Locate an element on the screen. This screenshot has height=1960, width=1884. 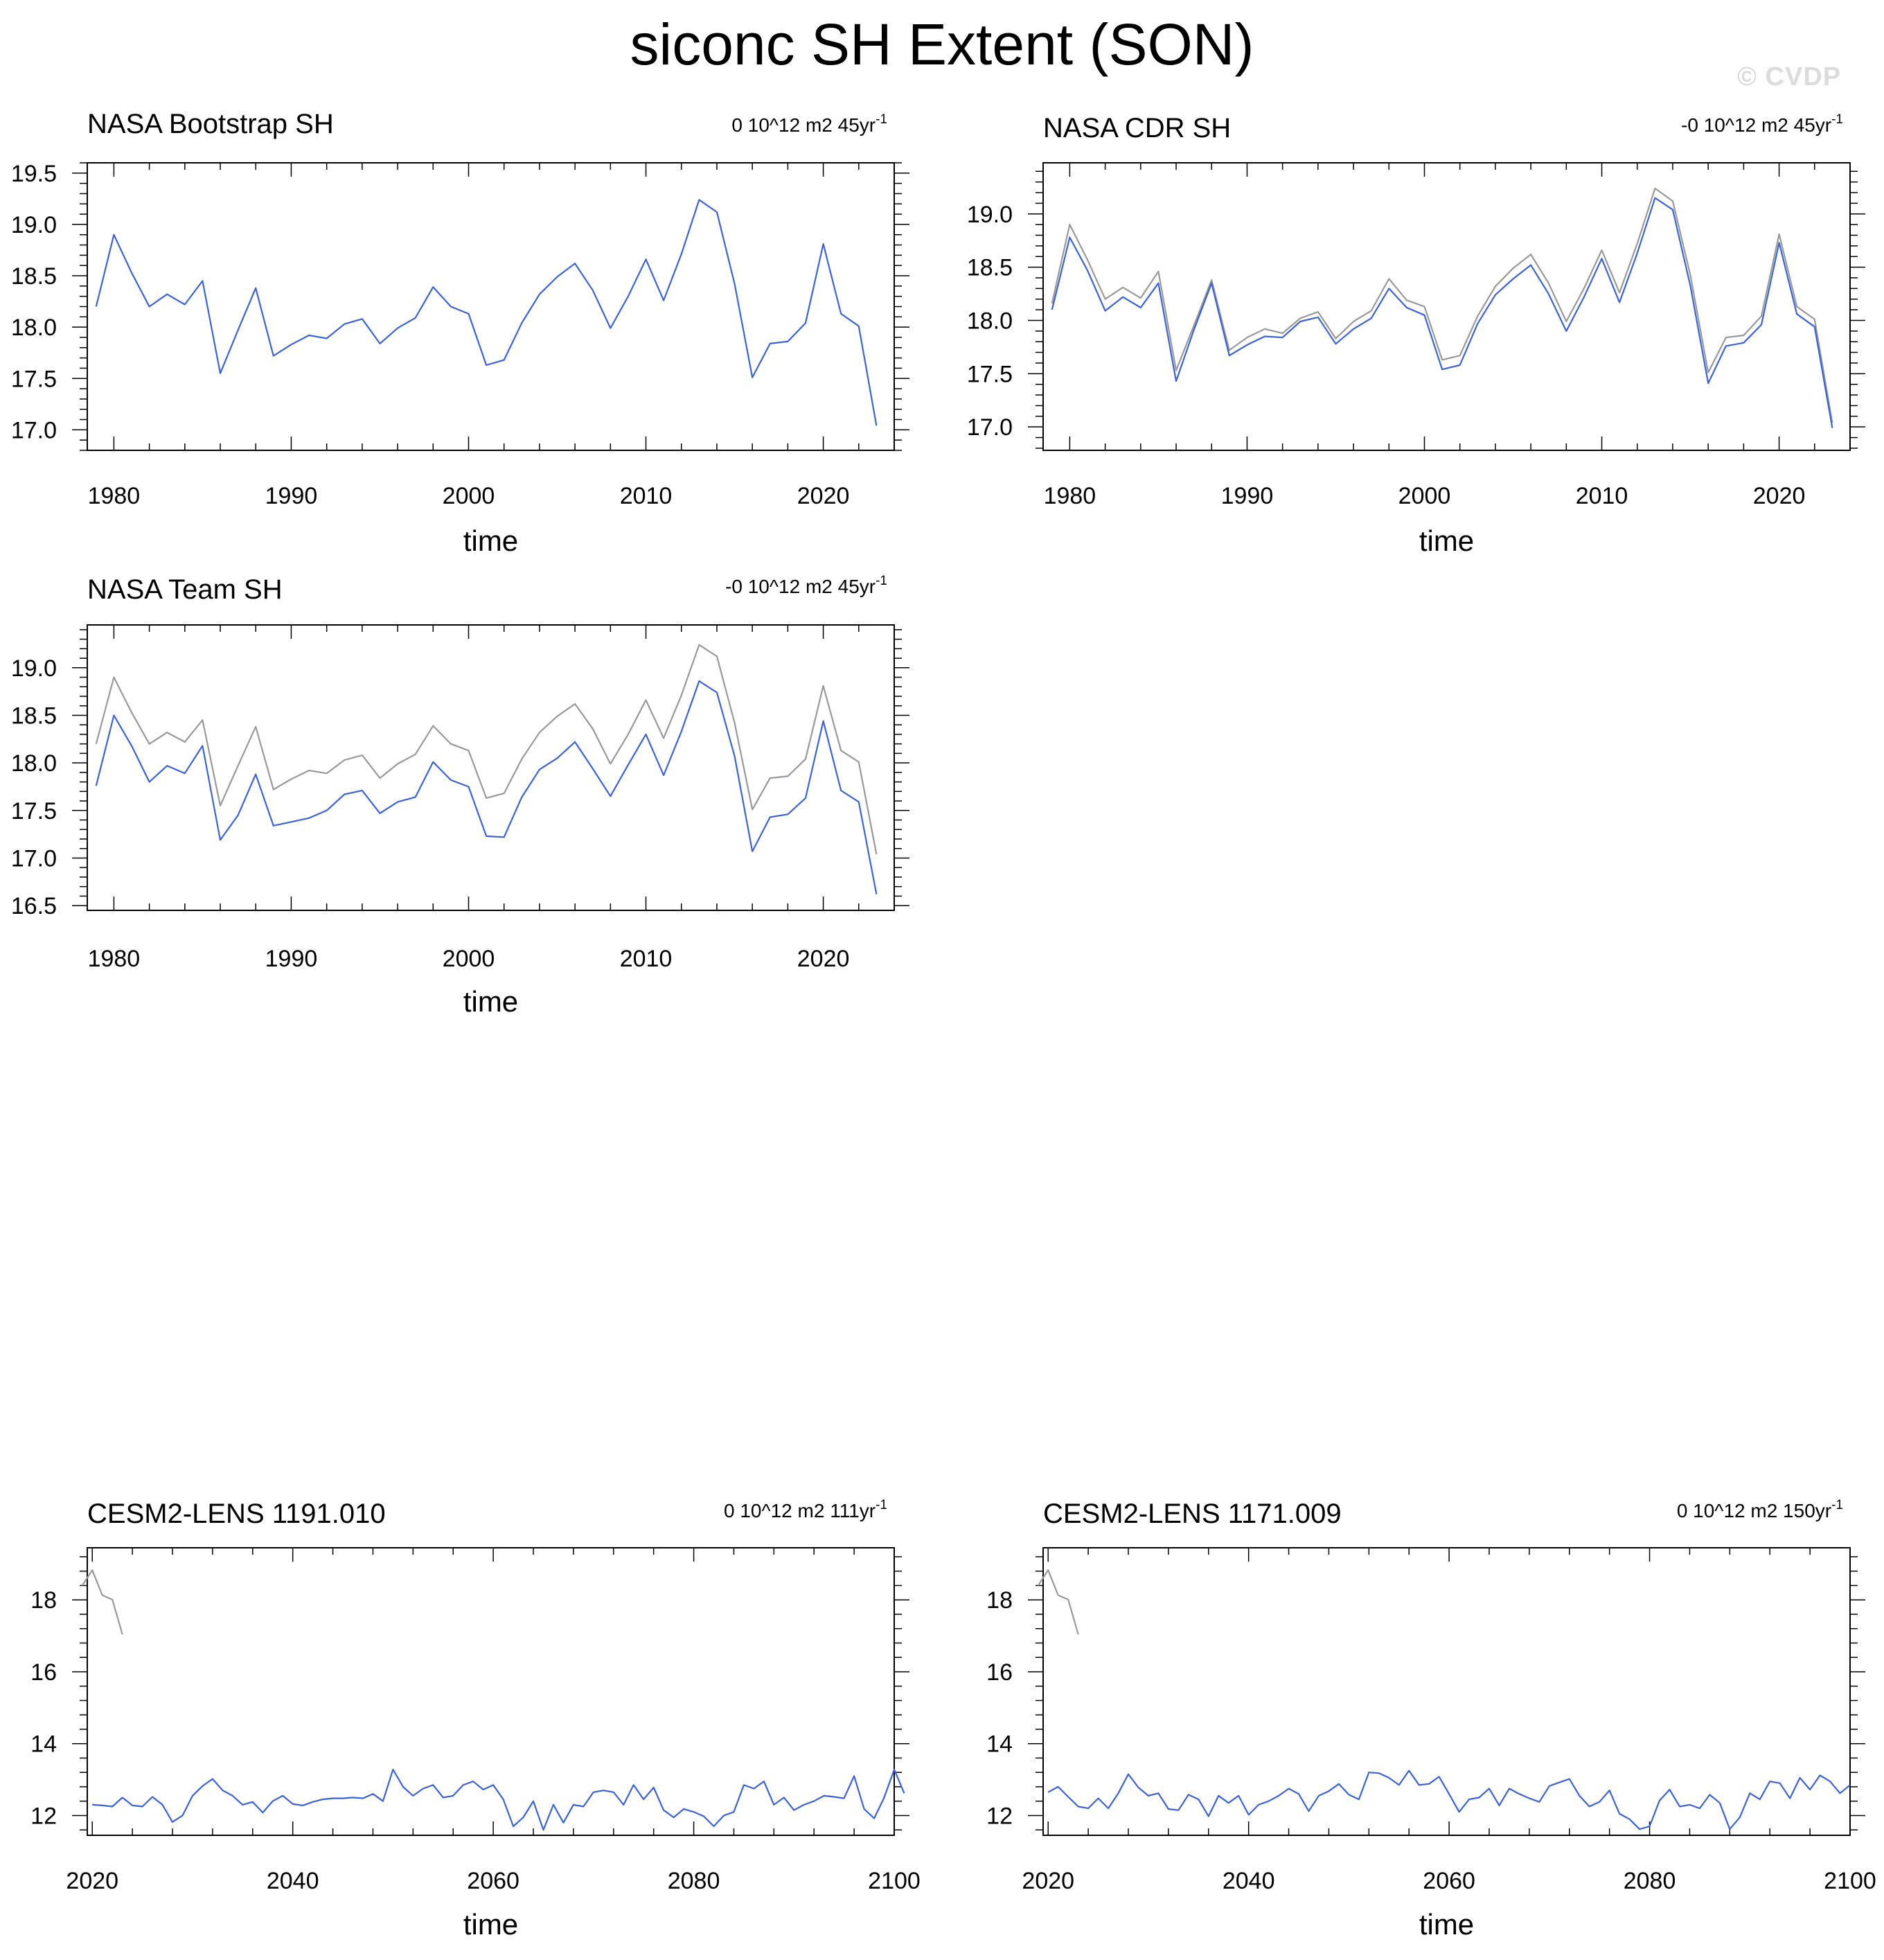
trend-annotation: 0 10^12 m2 111yr-1 is located at coordinates (805, 1509).